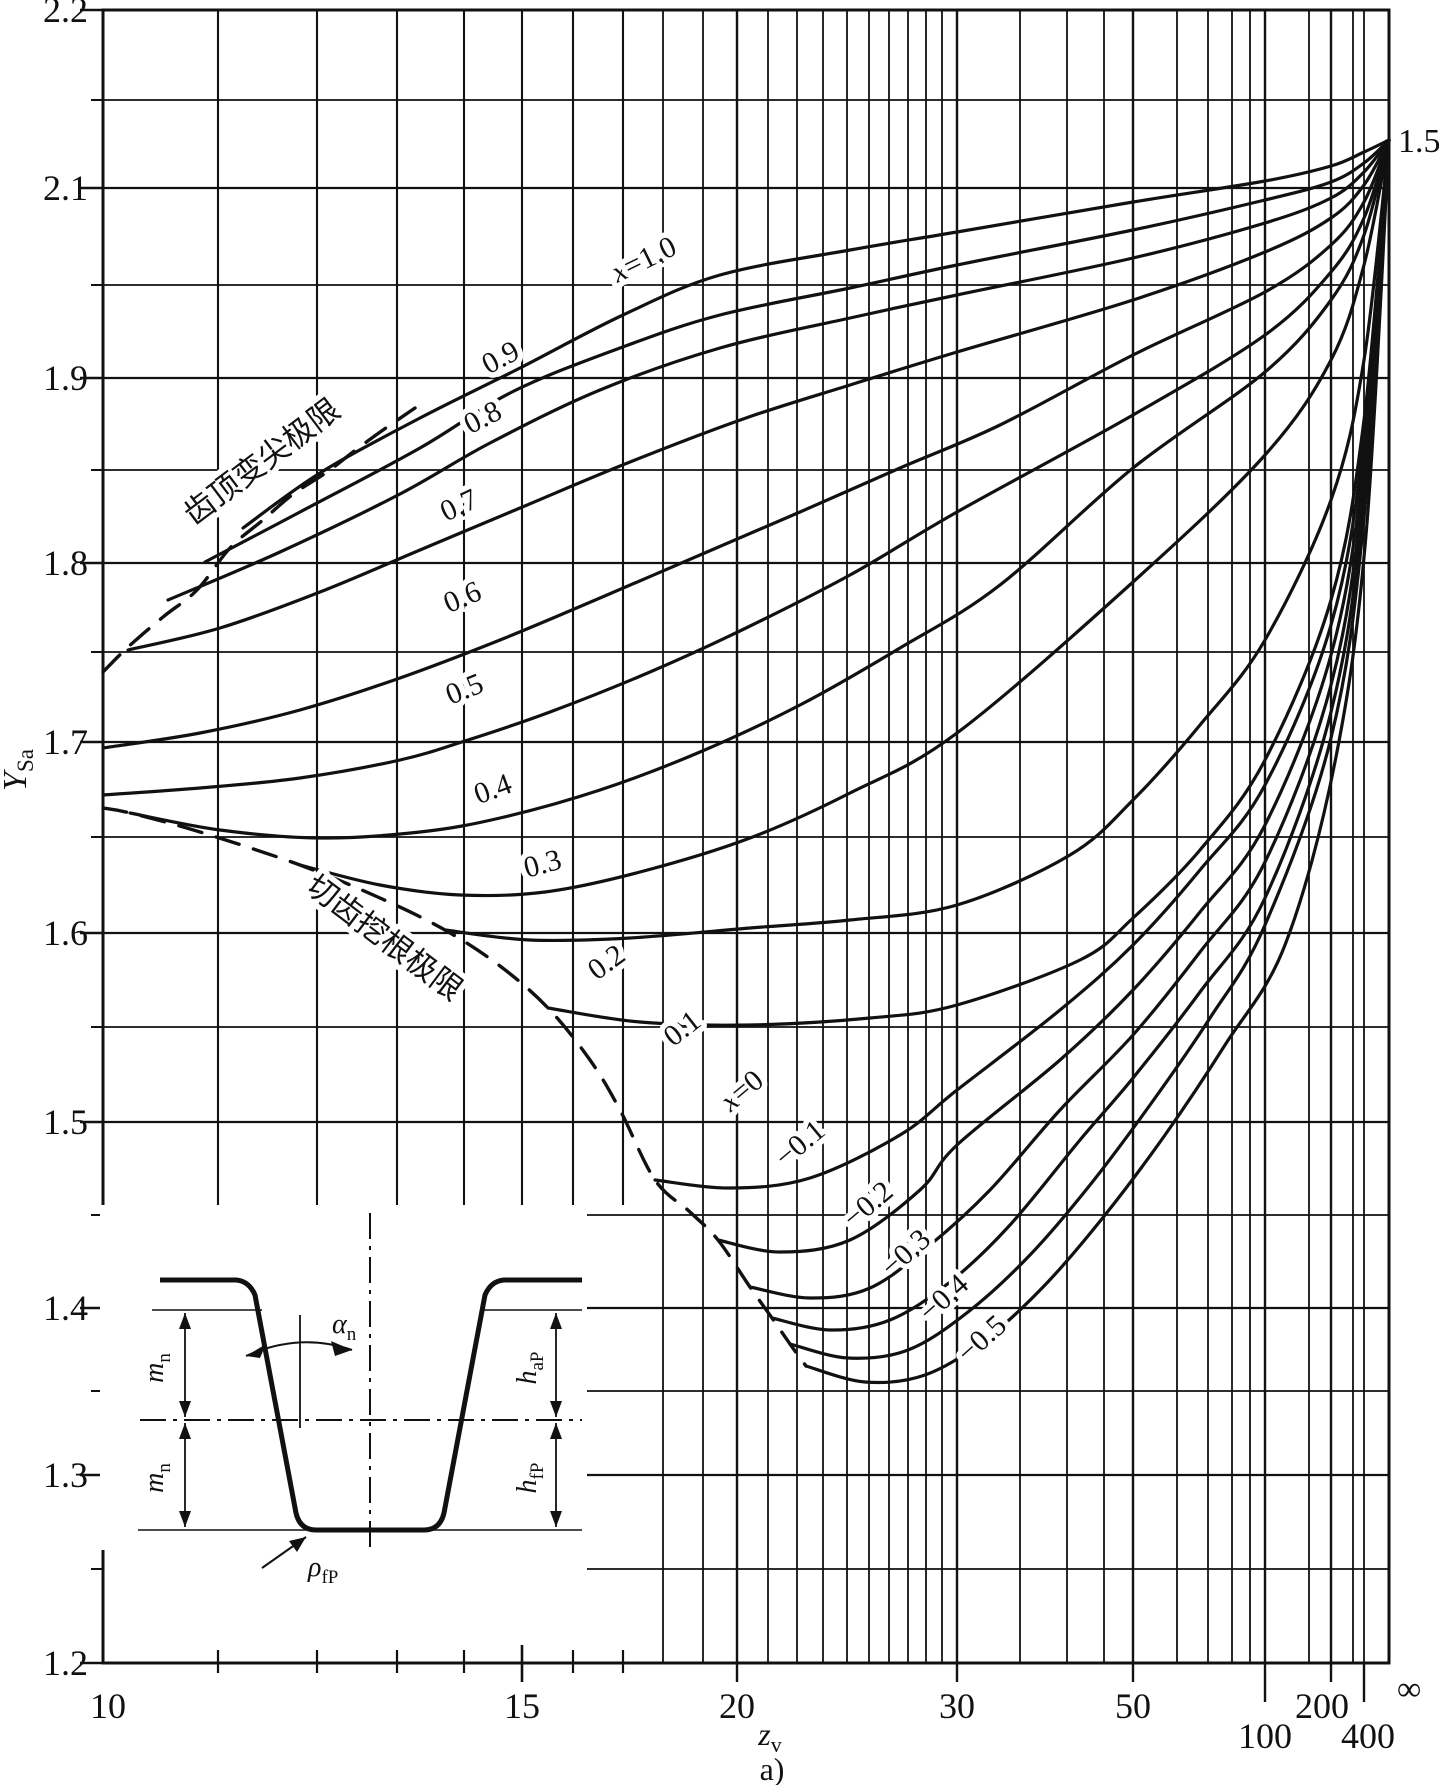  Describe the element at coordinates (1409, 1689) in the screenshot. I see `x-axis-label-infinity: ∞` at that location.